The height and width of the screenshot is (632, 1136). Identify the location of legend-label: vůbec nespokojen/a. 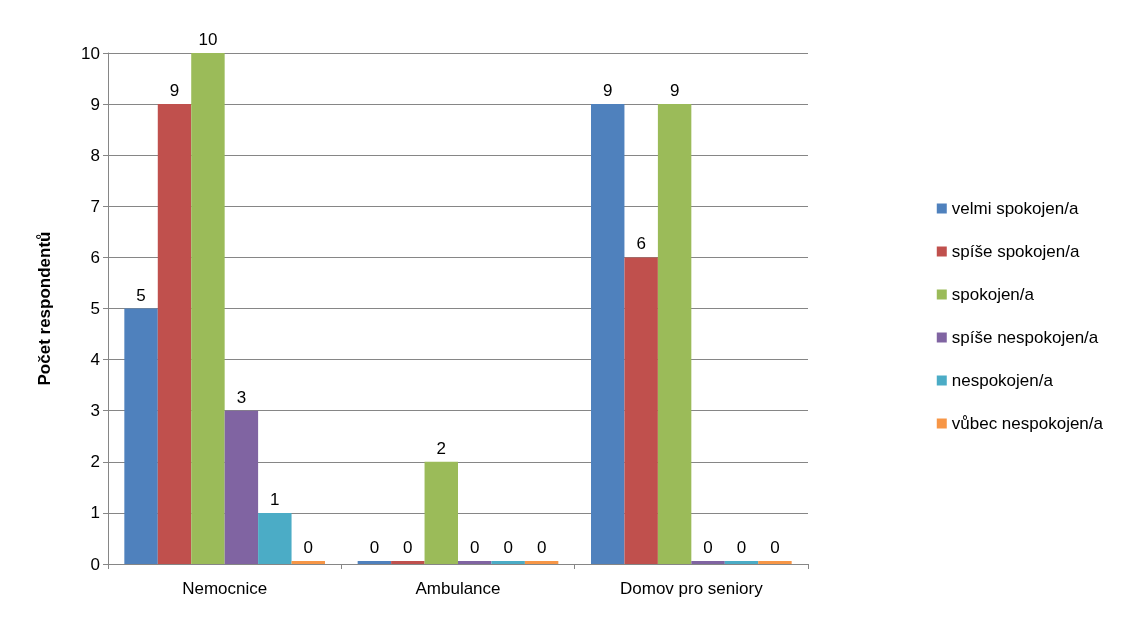
(1027, 423).